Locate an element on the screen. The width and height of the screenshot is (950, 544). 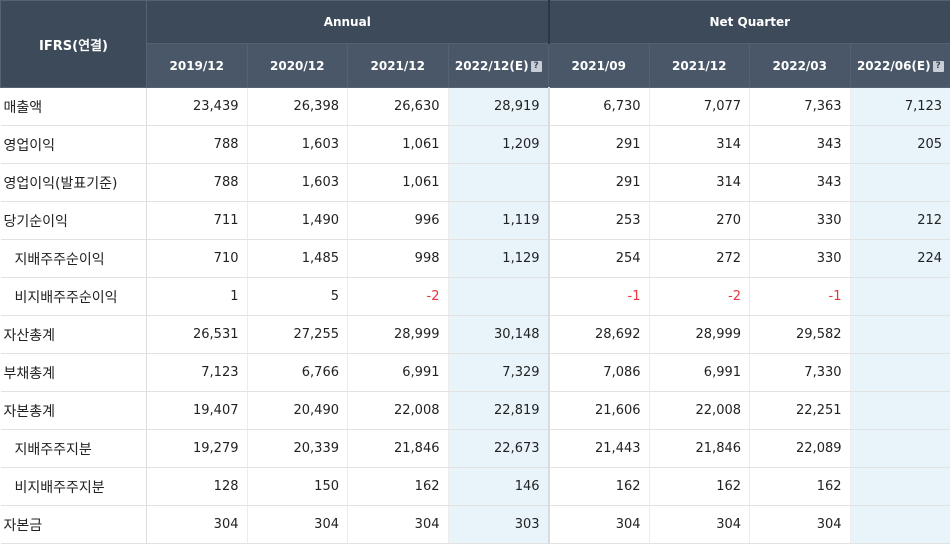
table-cell: 7,086 is located at coordinates (599, 373).